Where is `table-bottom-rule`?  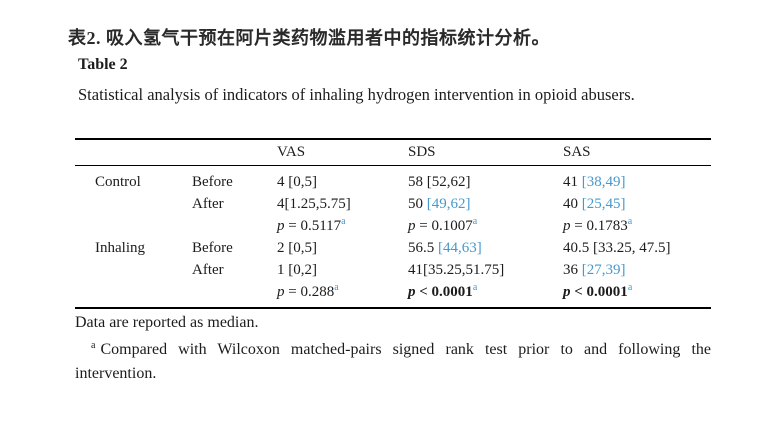
table-bottom-rule is located at coordinates (393, 308).